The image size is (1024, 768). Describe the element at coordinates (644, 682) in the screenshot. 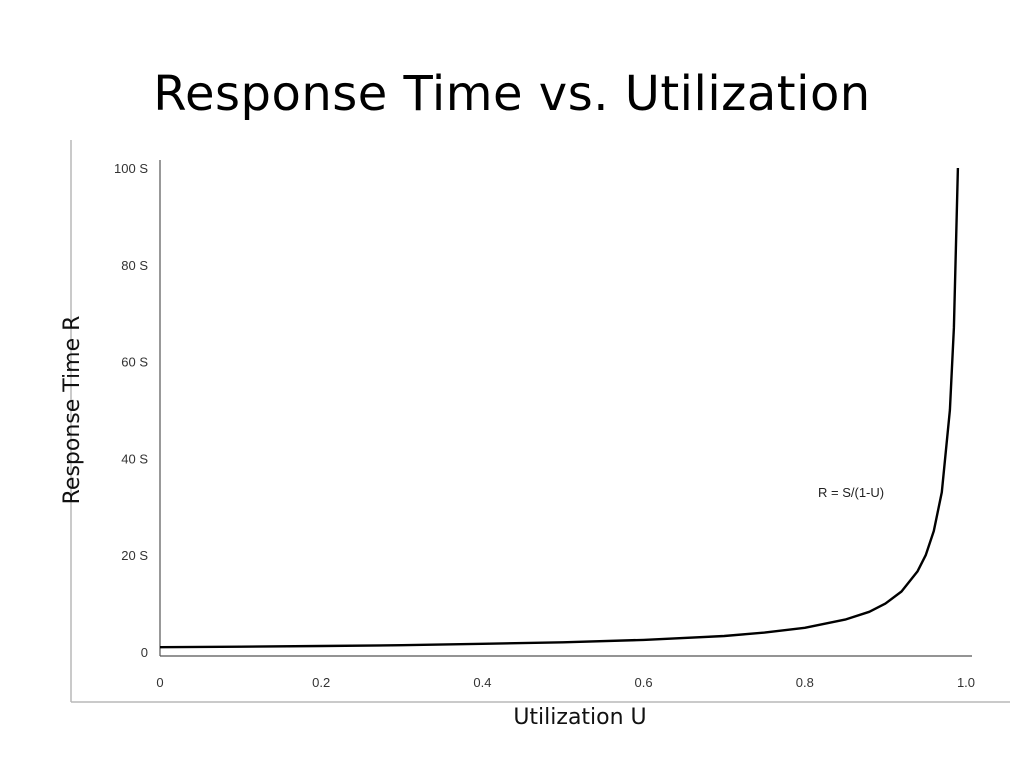

I see `x-tick-label: 0.6` at that location.